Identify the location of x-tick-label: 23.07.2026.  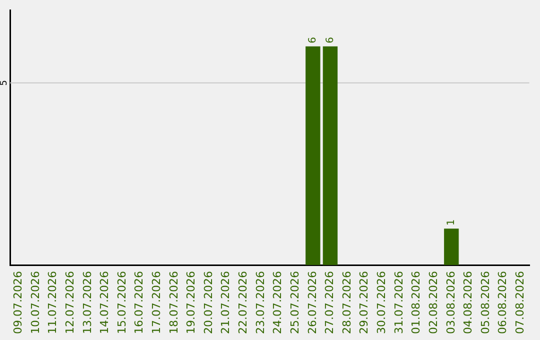
(260, 302).